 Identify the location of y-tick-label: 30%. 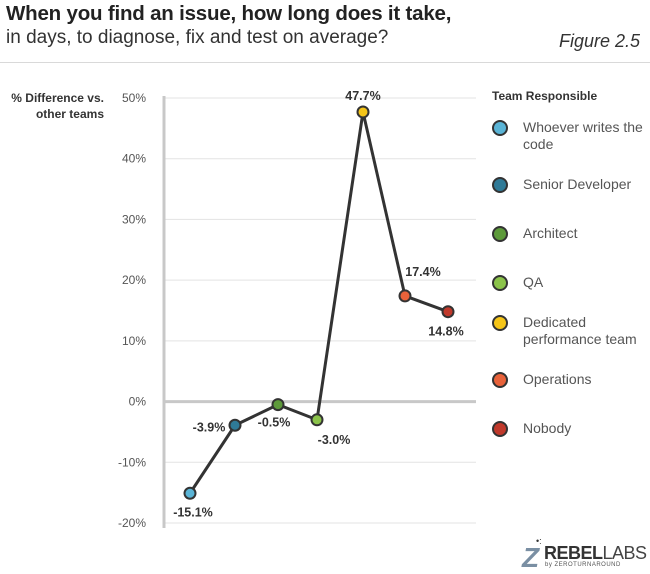
(134, 219).